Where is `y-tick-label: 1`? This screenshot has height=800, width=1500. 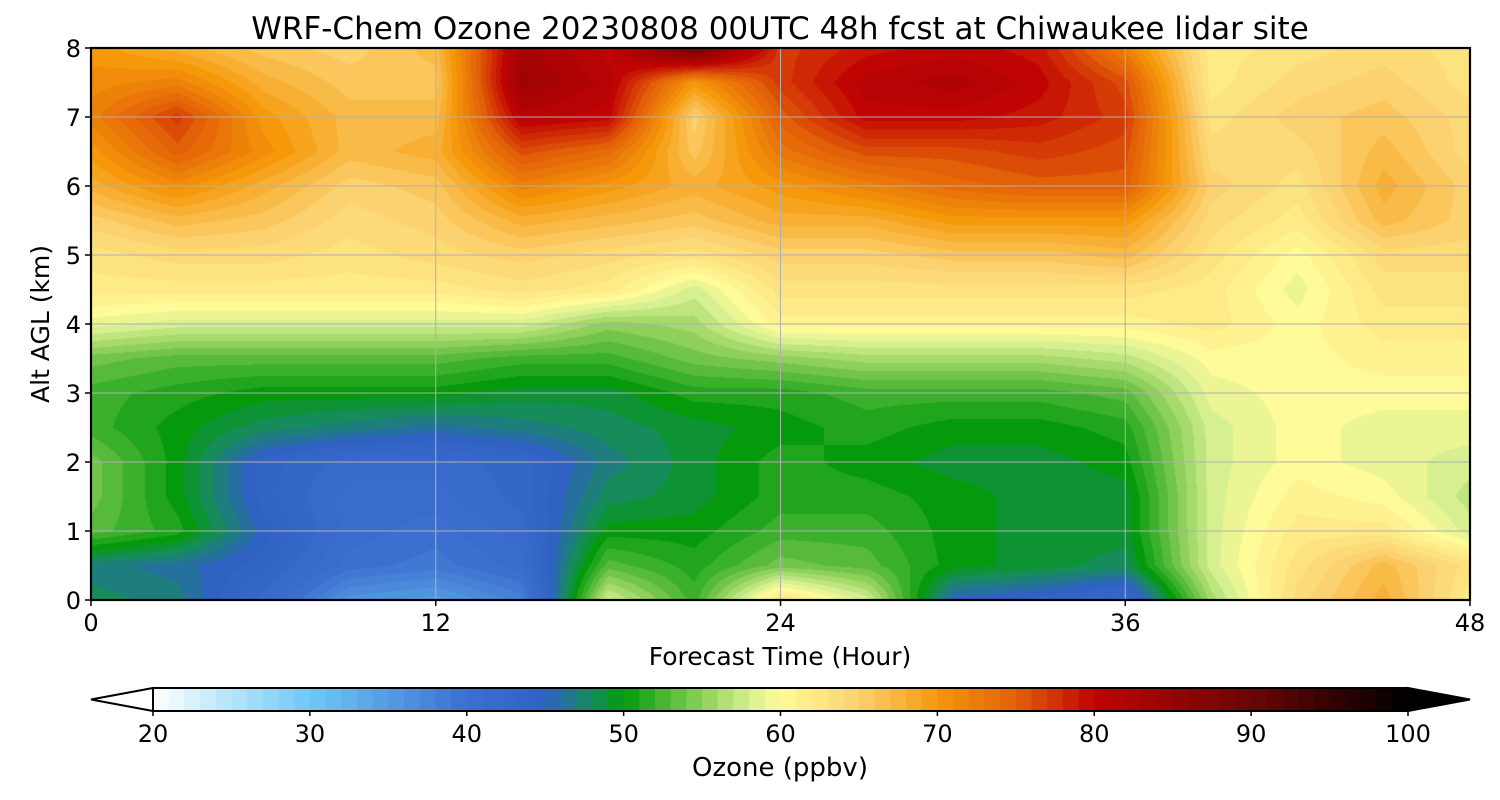 y-tick-label: 1 is located at coordinates (73, 532).